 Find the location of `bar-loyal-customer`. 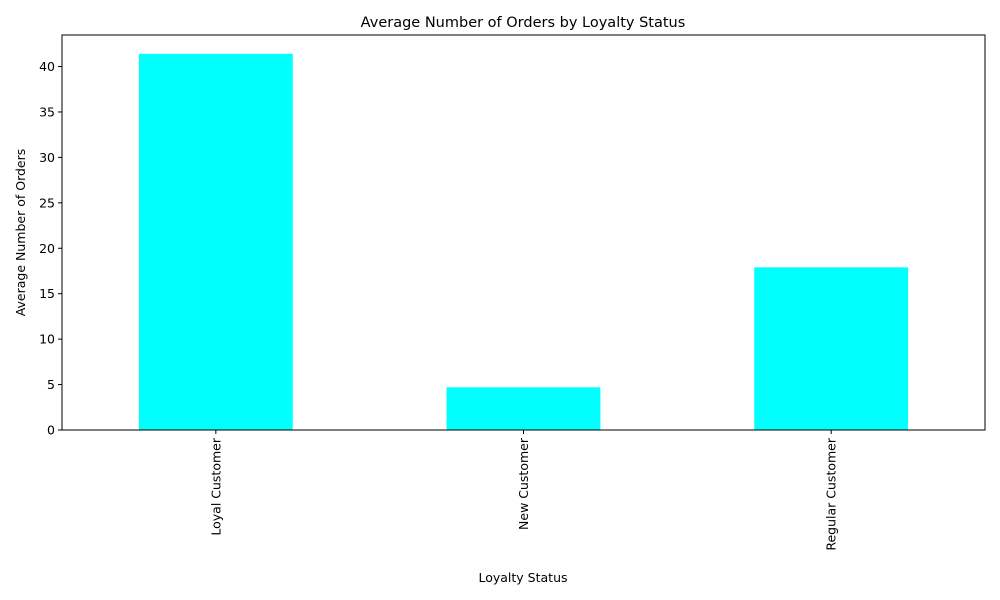

bar-loyal-customer is located at coordinates (215, 242).